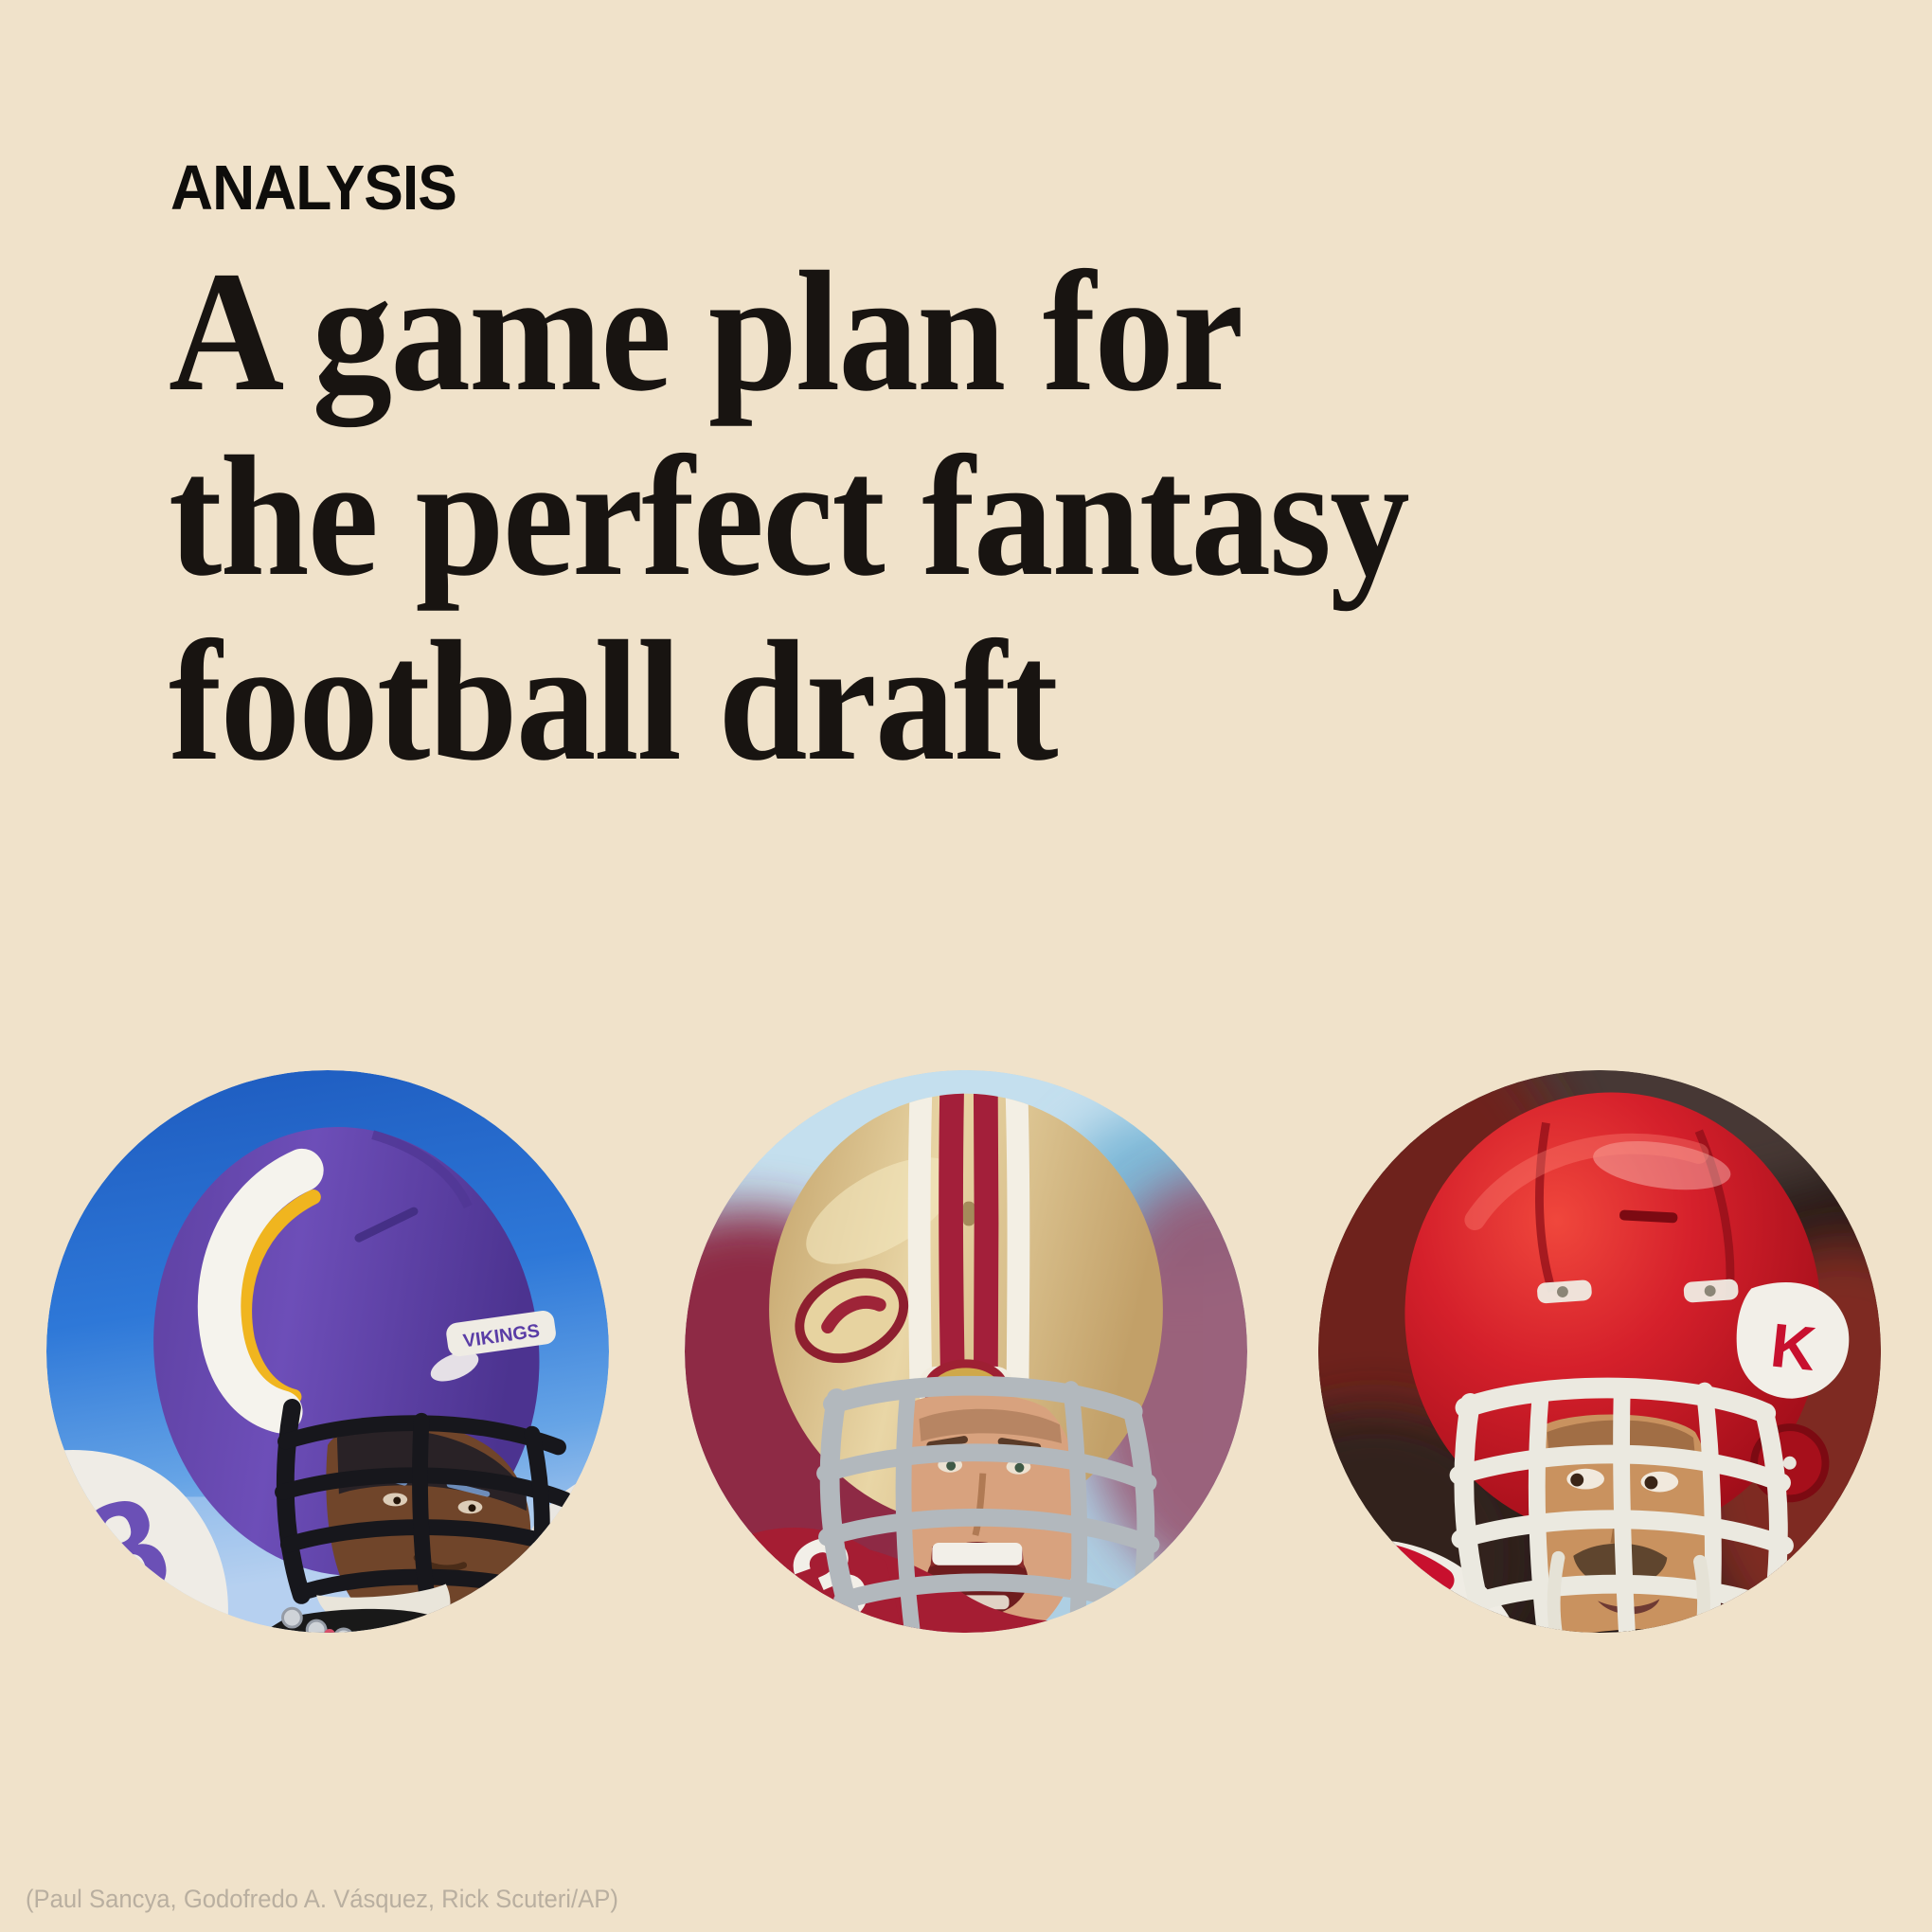 Image resolution: width=1932 pixels, height=1932 pixels. Describe the element at coordinates (424, 1501) in the screenshot. I see `vikings-facemask` at that location.